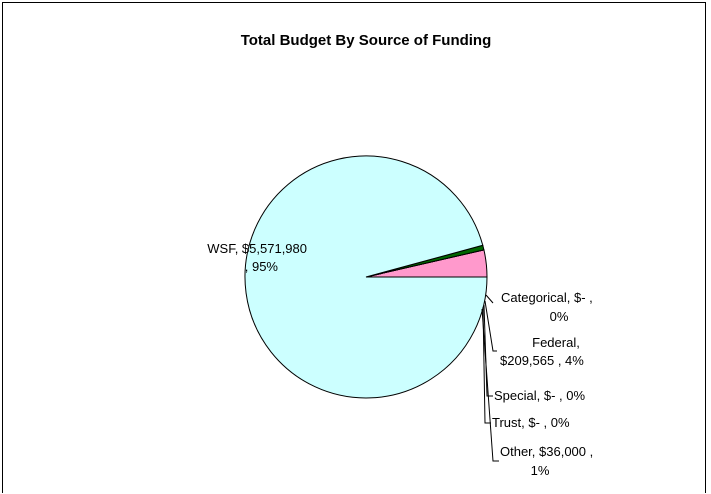 This screenshot has width=711, height=494. What do you see at coordinates (559, 316) in the screenshot?
I see `label-categorical-line2: 0%` at bounding box center [559, 316].